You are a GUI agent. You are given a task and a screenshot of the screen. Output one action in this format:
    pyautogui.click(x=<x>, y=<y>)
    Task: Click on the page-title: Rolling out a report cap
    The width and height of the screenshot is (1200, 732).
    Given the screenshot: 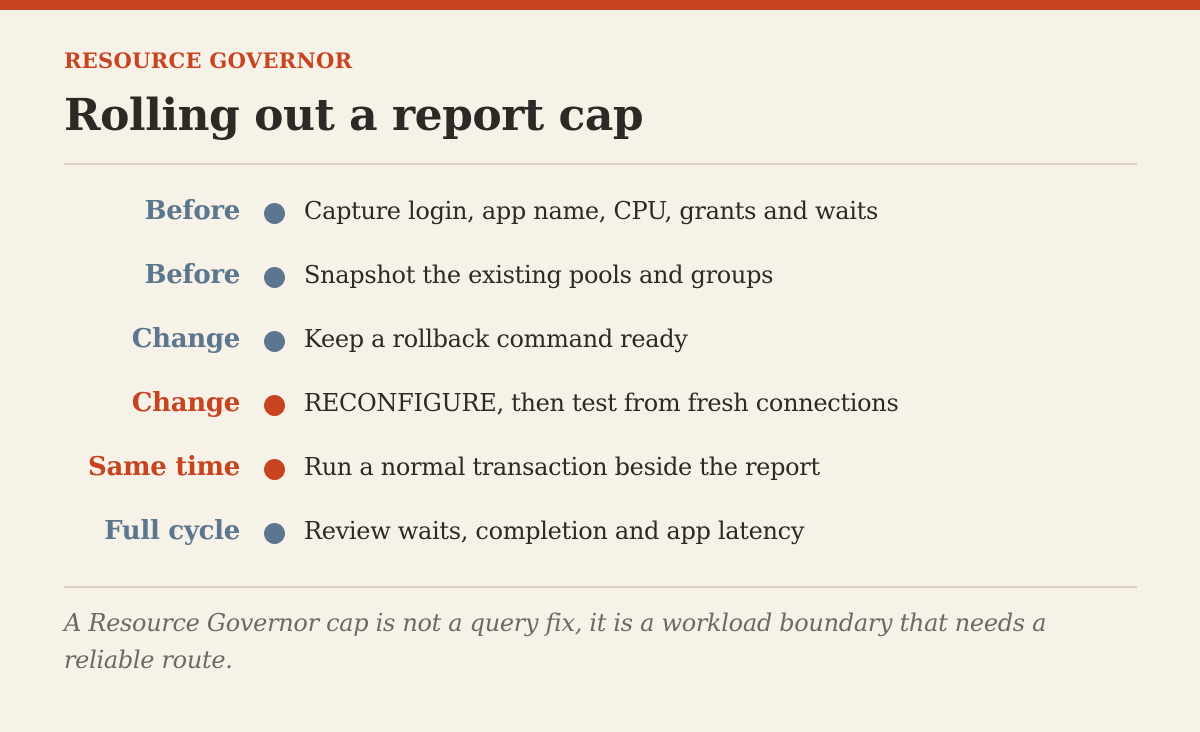 What is the action you would take?
    pyautogui.click(x=354, y=115)
    